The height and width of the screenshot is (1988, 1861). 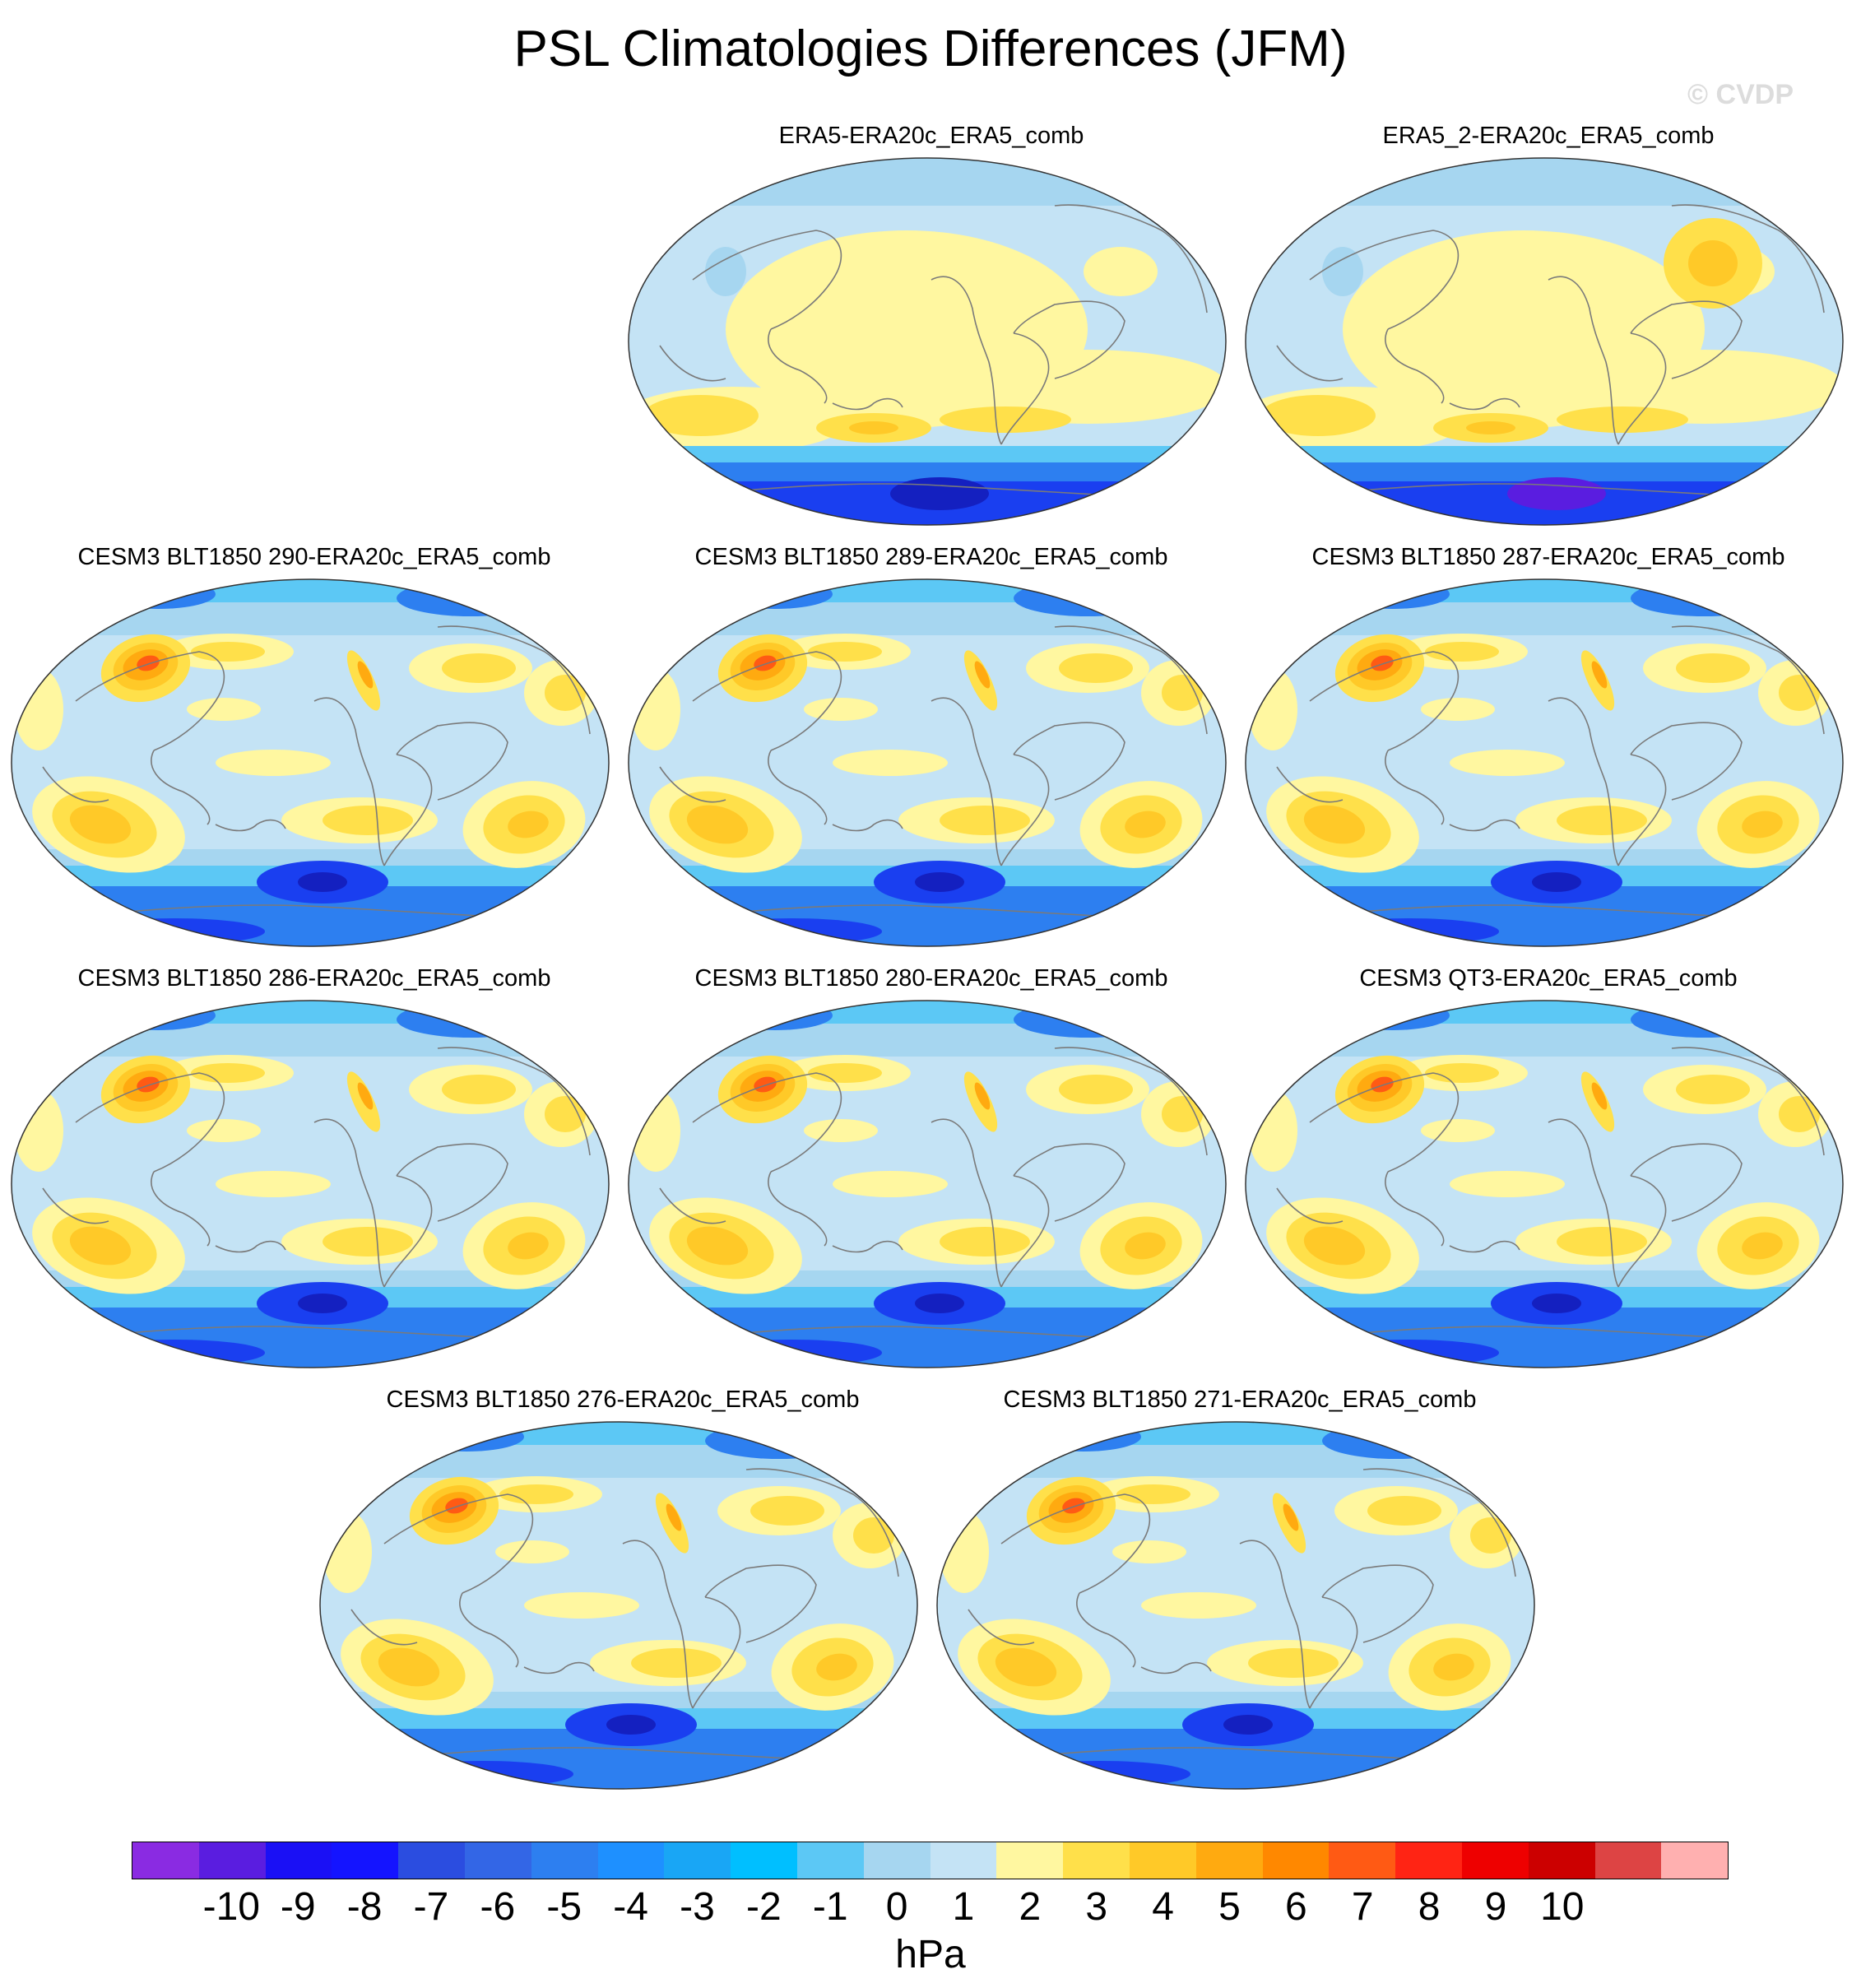 What do you see at coordinates (314, 978) in the screenshot?
I see `panel-title: CESM3 BLT1850 286-ERA20c_ERA5_comb` at bounding box center [314, 978].